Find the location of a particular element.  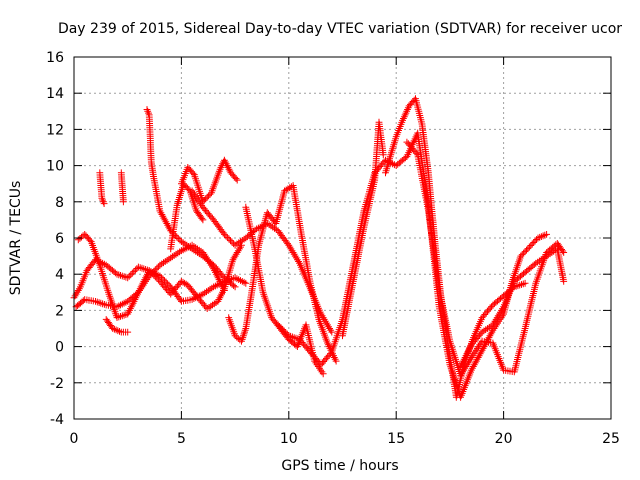

y-tick-label: 12 is located at coordinates (55, 130).